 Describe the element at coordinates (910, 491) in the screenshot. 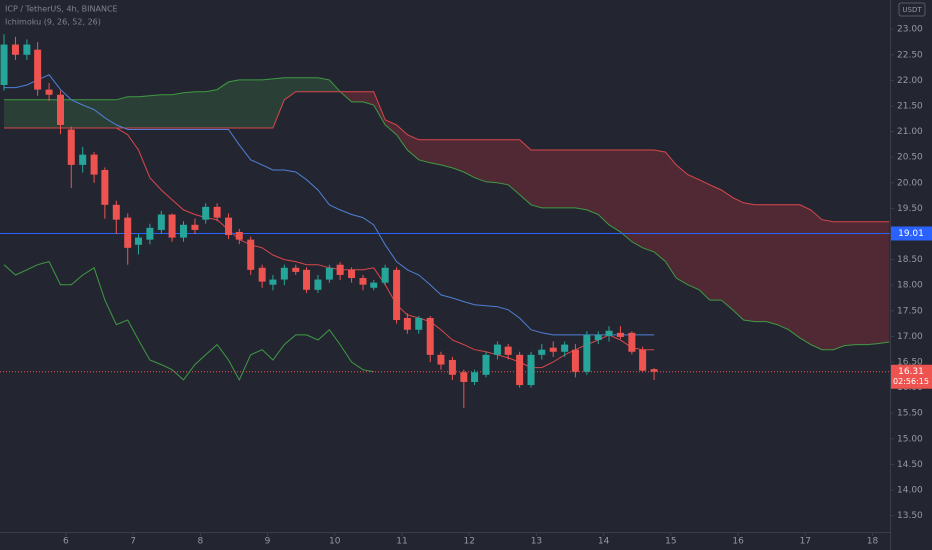

I see `y-tick-label: 14.00` at that location.